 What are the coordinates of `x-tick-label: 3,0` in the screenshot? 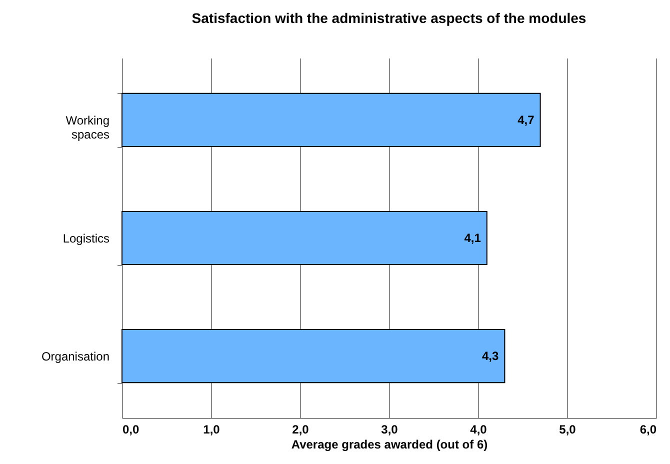 It's located at (389, 429).